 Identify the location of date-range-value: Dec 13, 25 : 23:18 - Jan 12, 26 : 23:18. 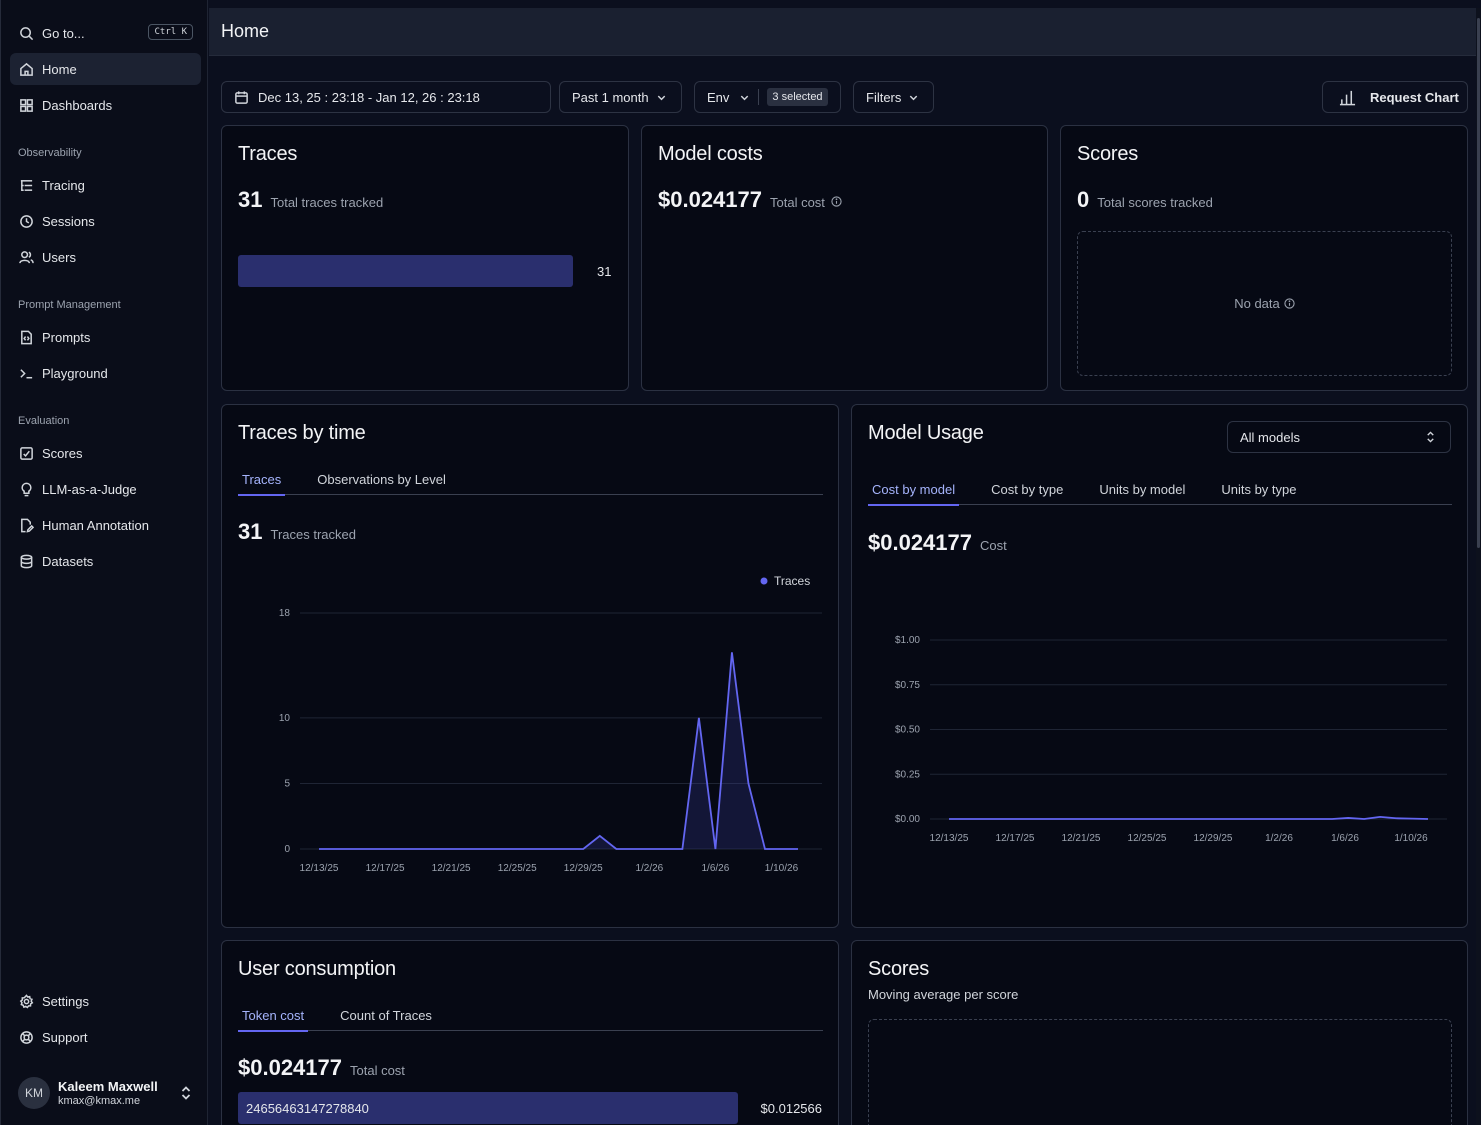
(369, 97).